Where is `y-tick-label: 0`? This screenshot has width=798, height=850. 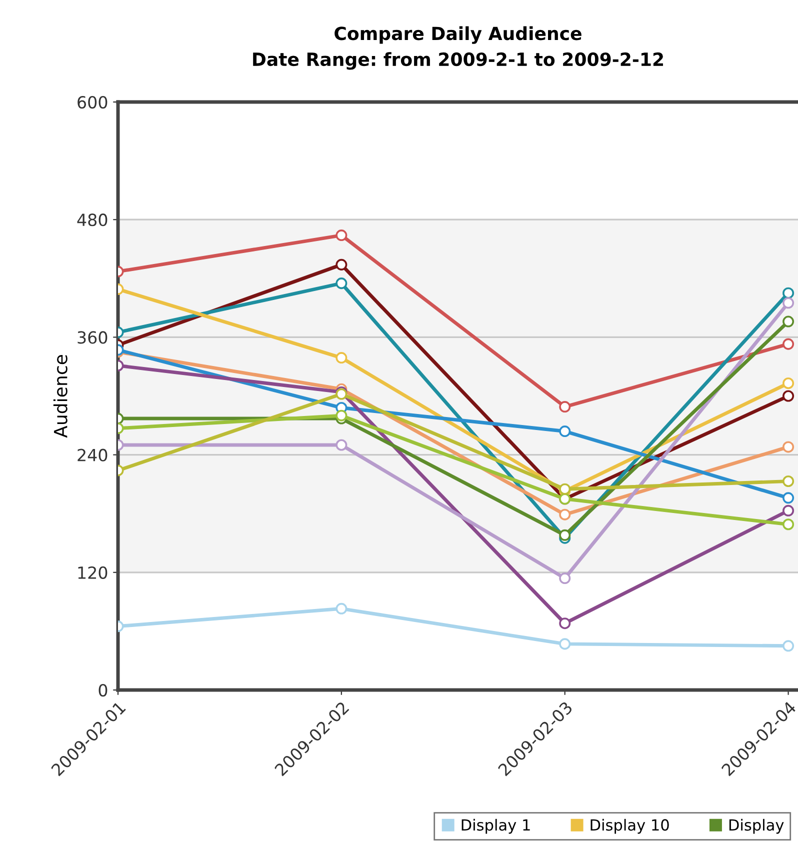
y-tick-label: 0 is located at coordinates (103, 690).